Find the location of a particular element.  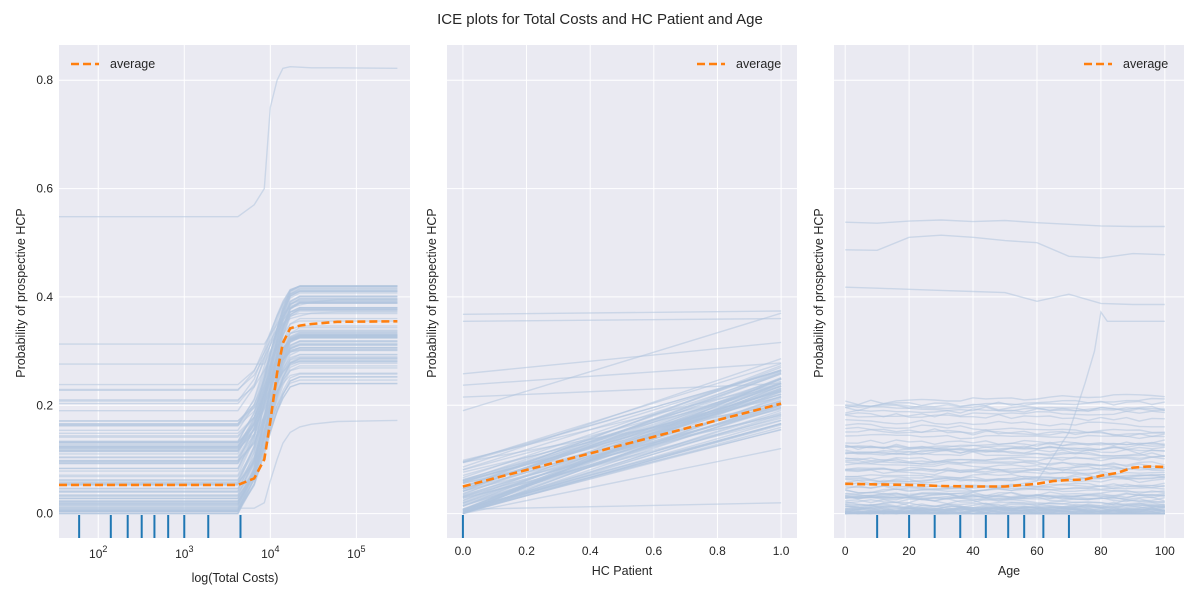

y-tick-label: 0.6 is located at coordinates (44, 189).